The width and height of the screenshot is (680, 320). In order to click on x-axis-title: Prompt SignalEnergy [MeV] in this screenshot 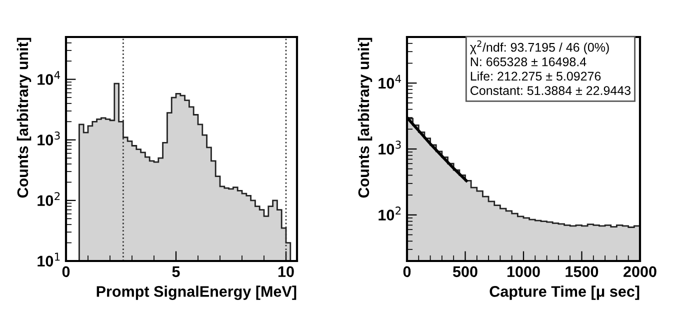, I will do `click(196, 293)`.